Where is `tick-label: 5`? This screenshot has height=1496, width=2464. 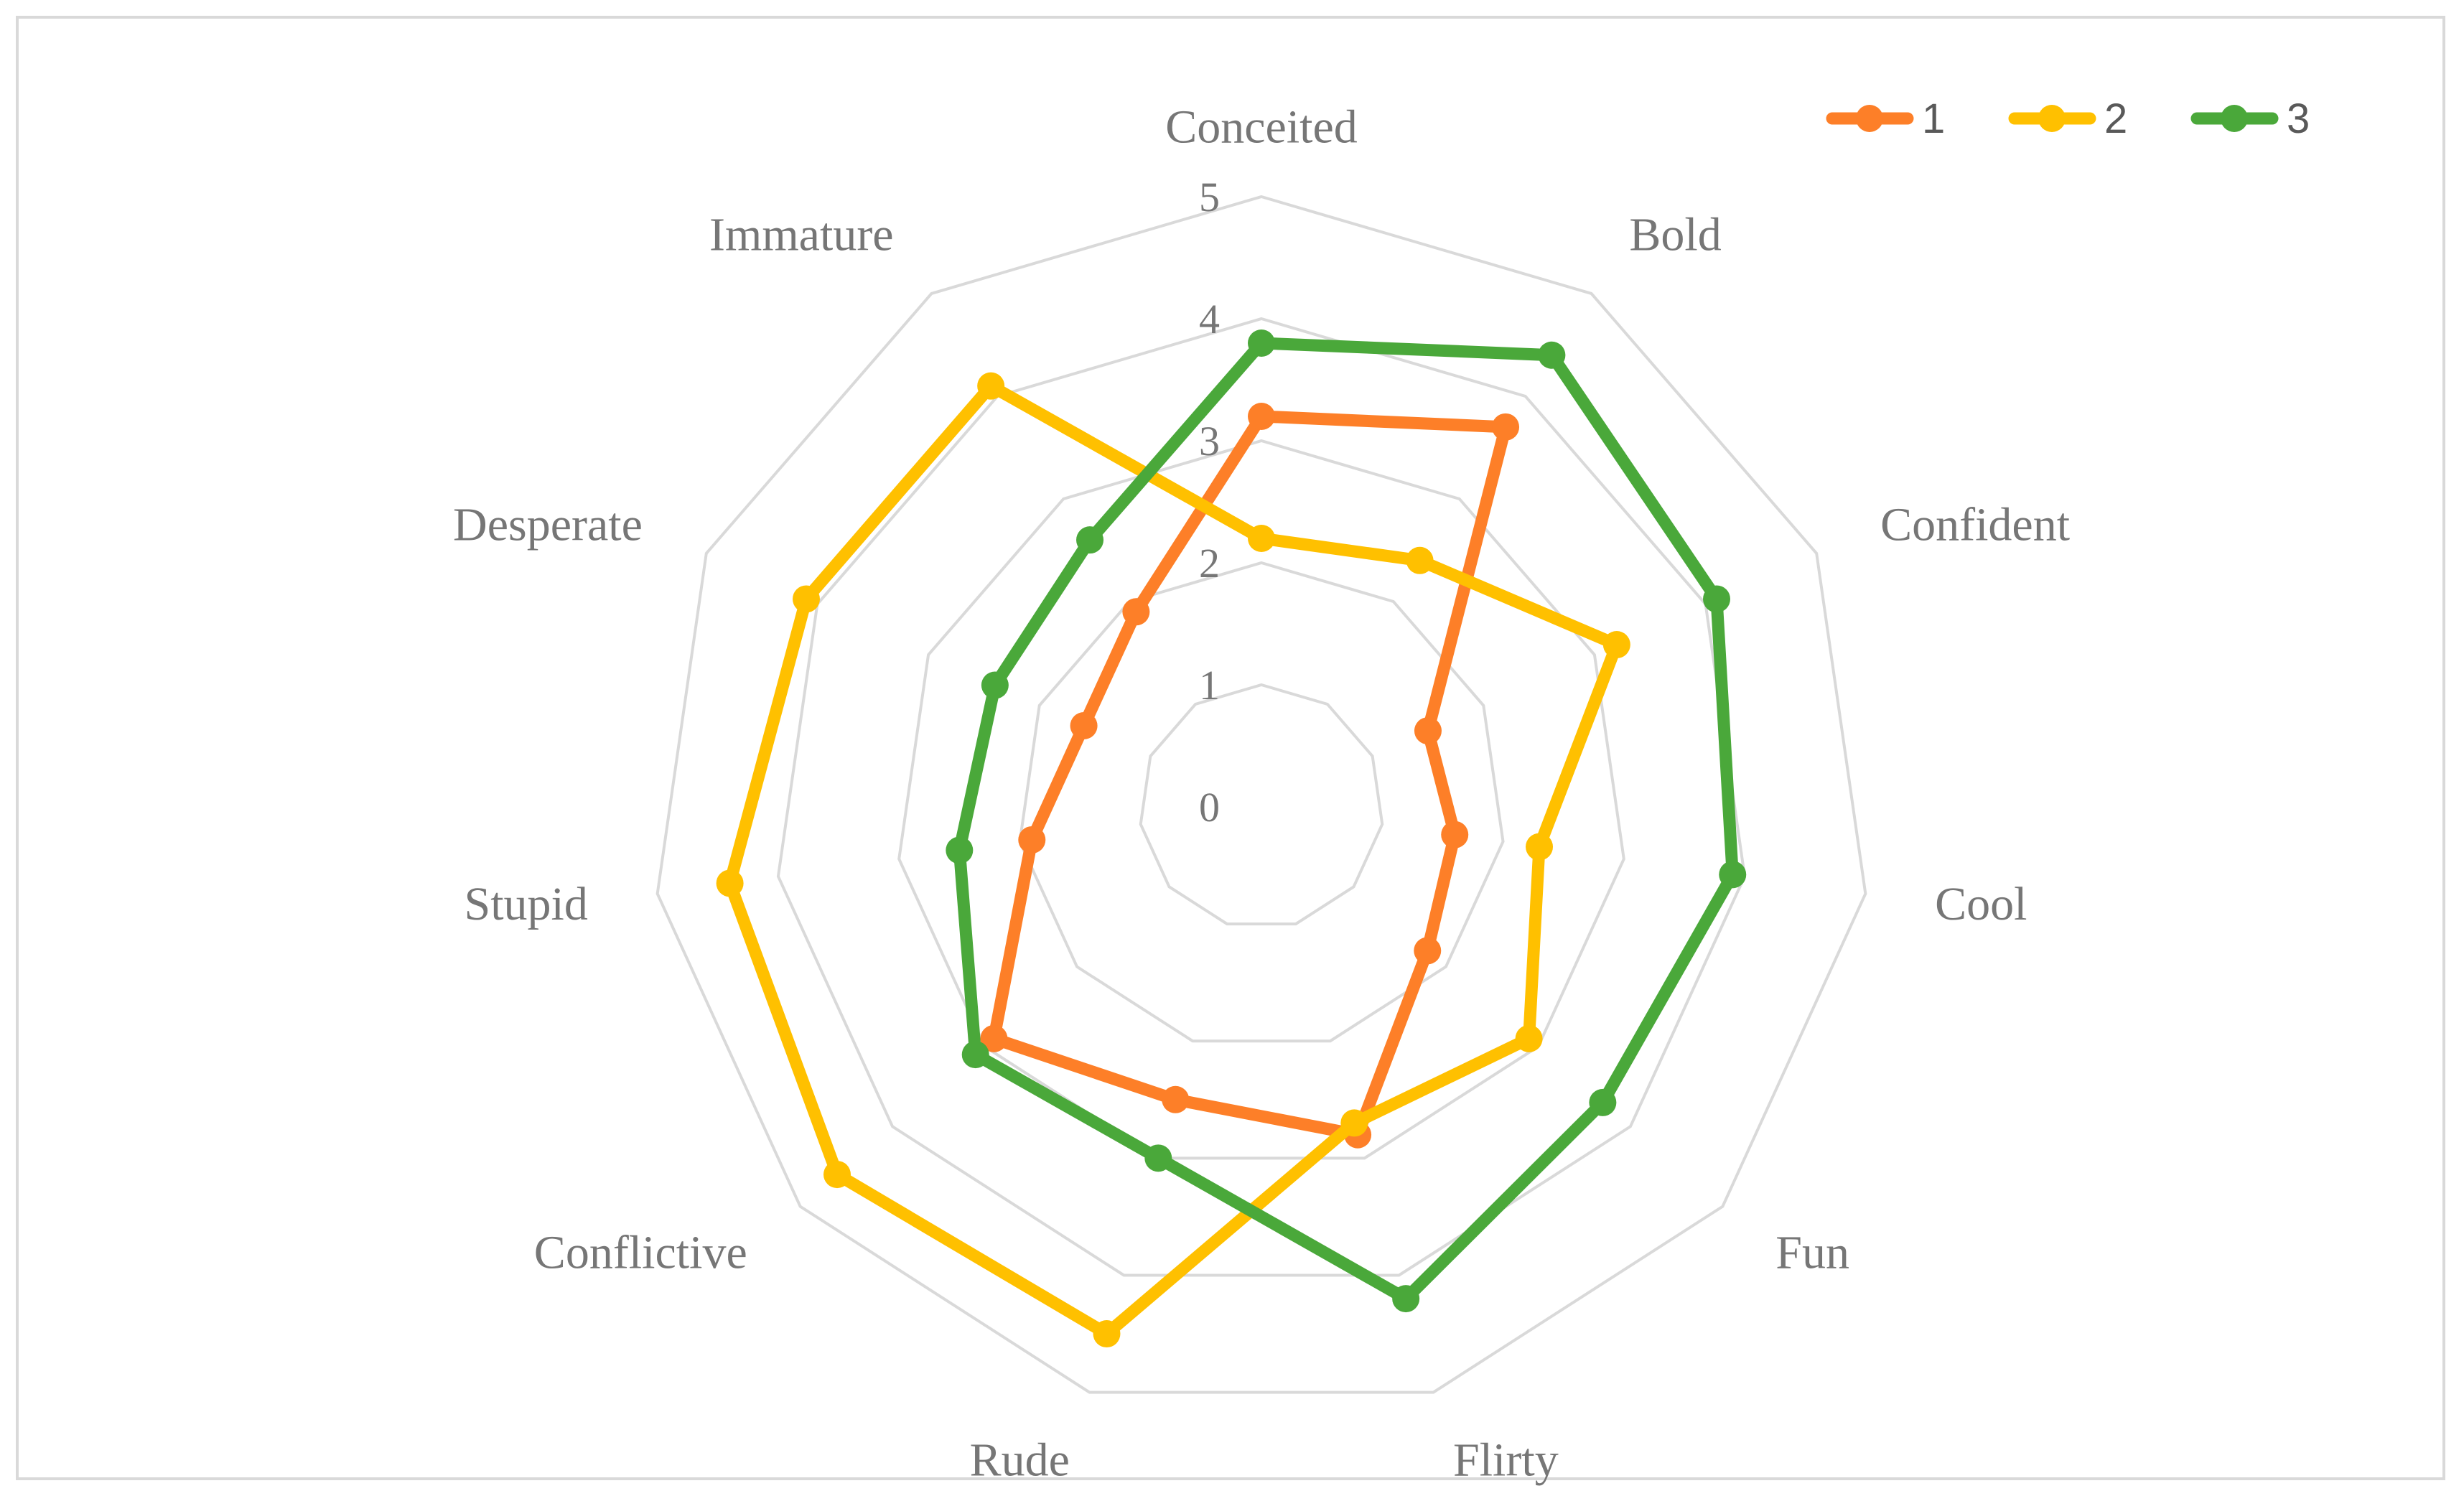 tick-label: 5 is located at coordinates (1209, 197).